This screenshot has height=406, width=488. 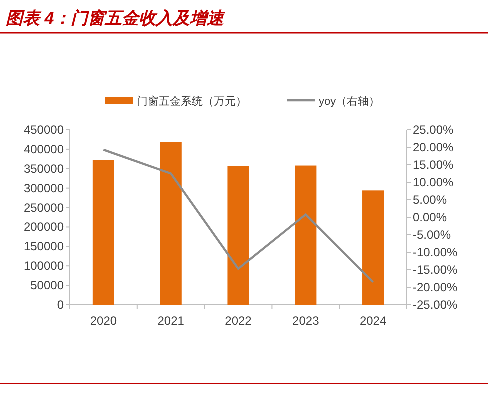 I want to click on y-tick-label: 400000, so click(x=44, y=149).